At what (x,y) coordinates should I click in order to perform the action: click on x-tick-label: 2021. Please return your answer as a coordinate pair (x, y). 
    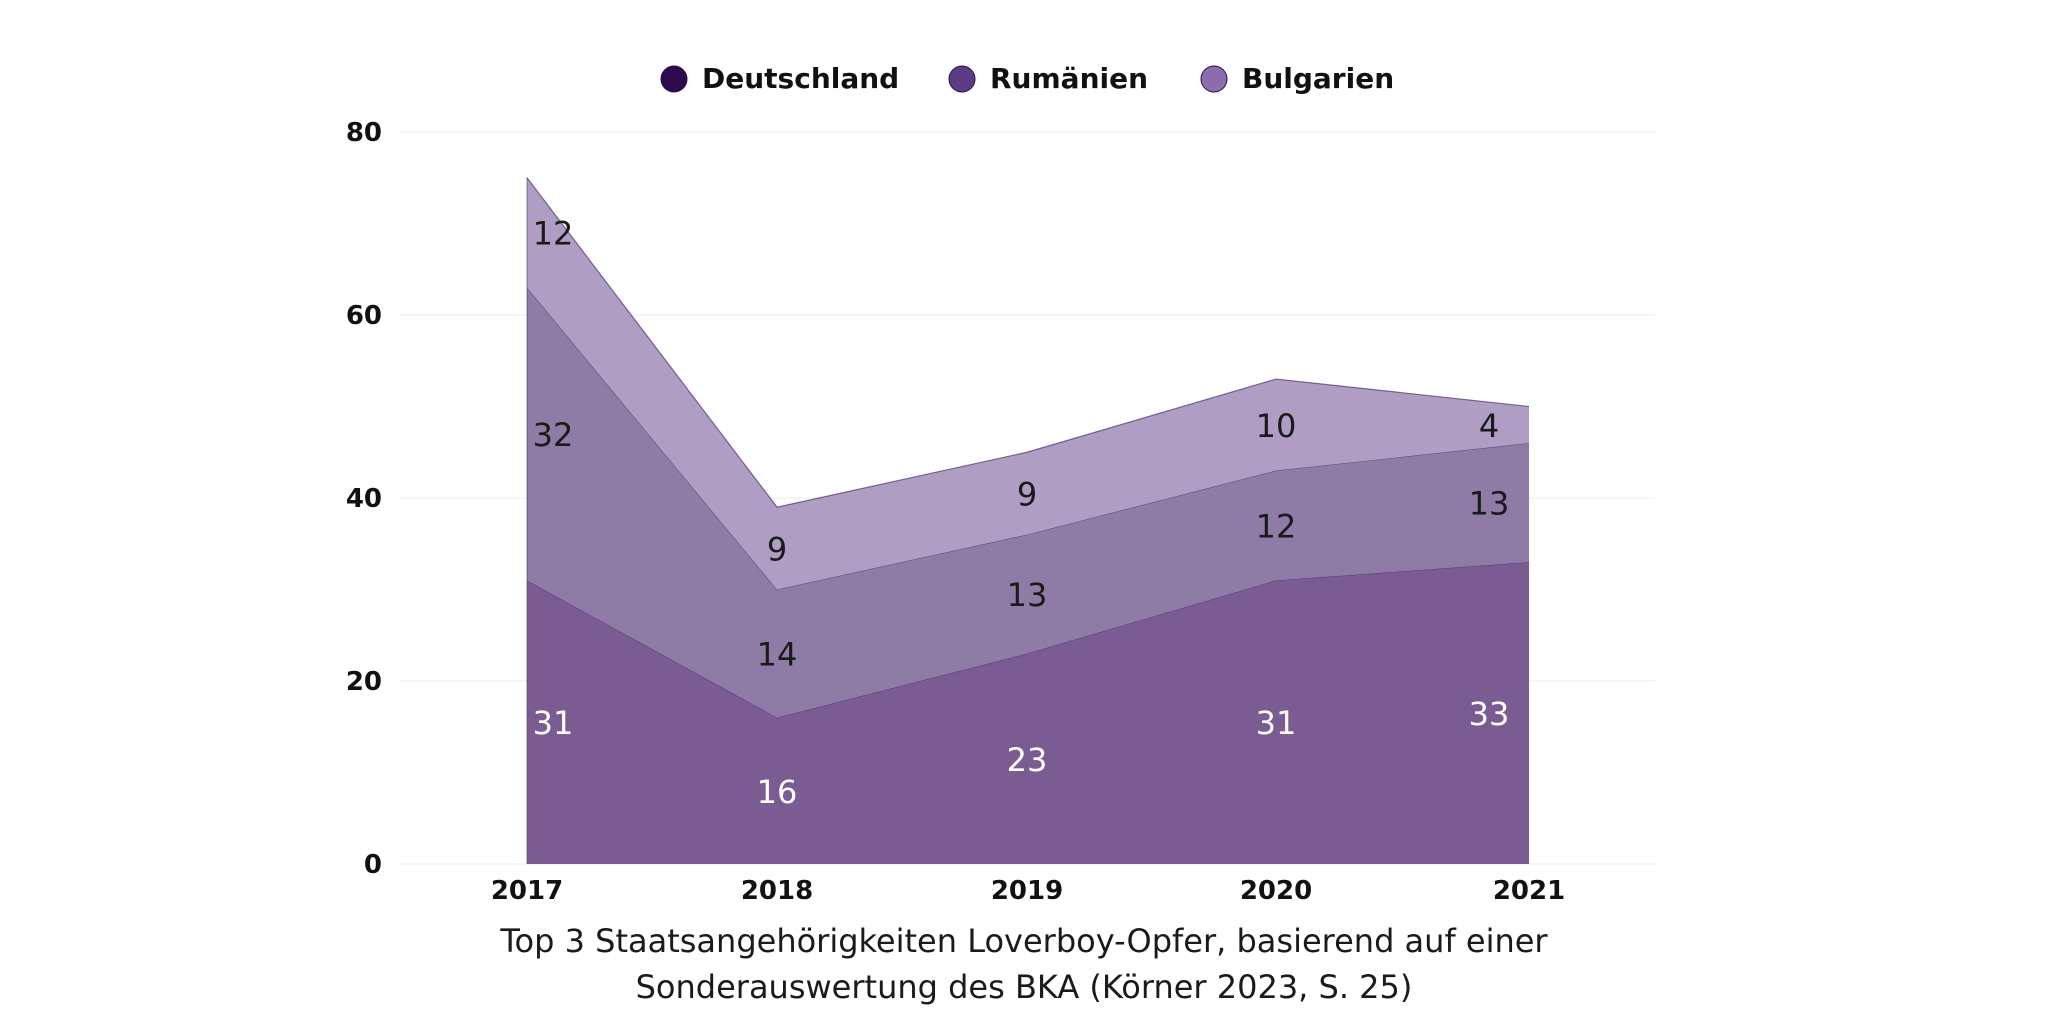
    Looking at the image, I should click on (1529, 891).